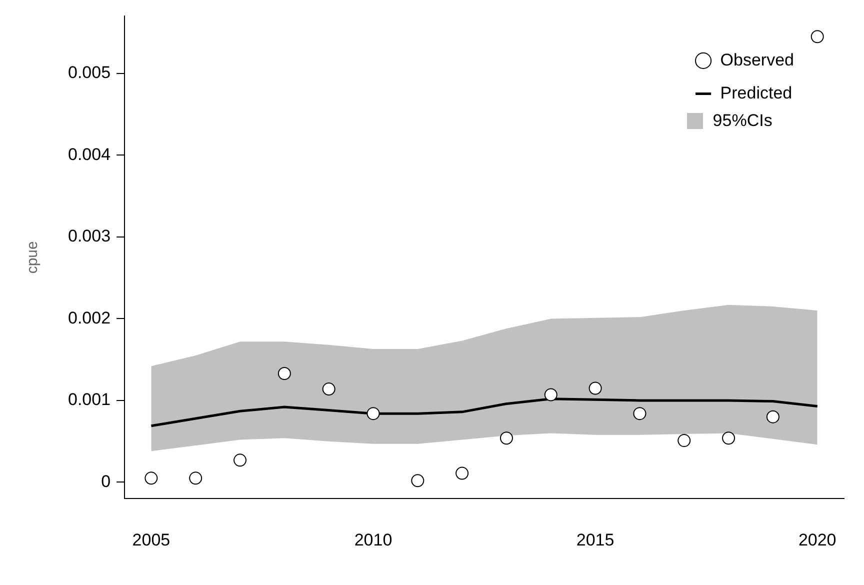 Image resolution: width=864 pixels, height=585 pixels. Describe the element at coordinates (89, 72) in the screenshot. I see `y-tick-label: 0.005` at that location.